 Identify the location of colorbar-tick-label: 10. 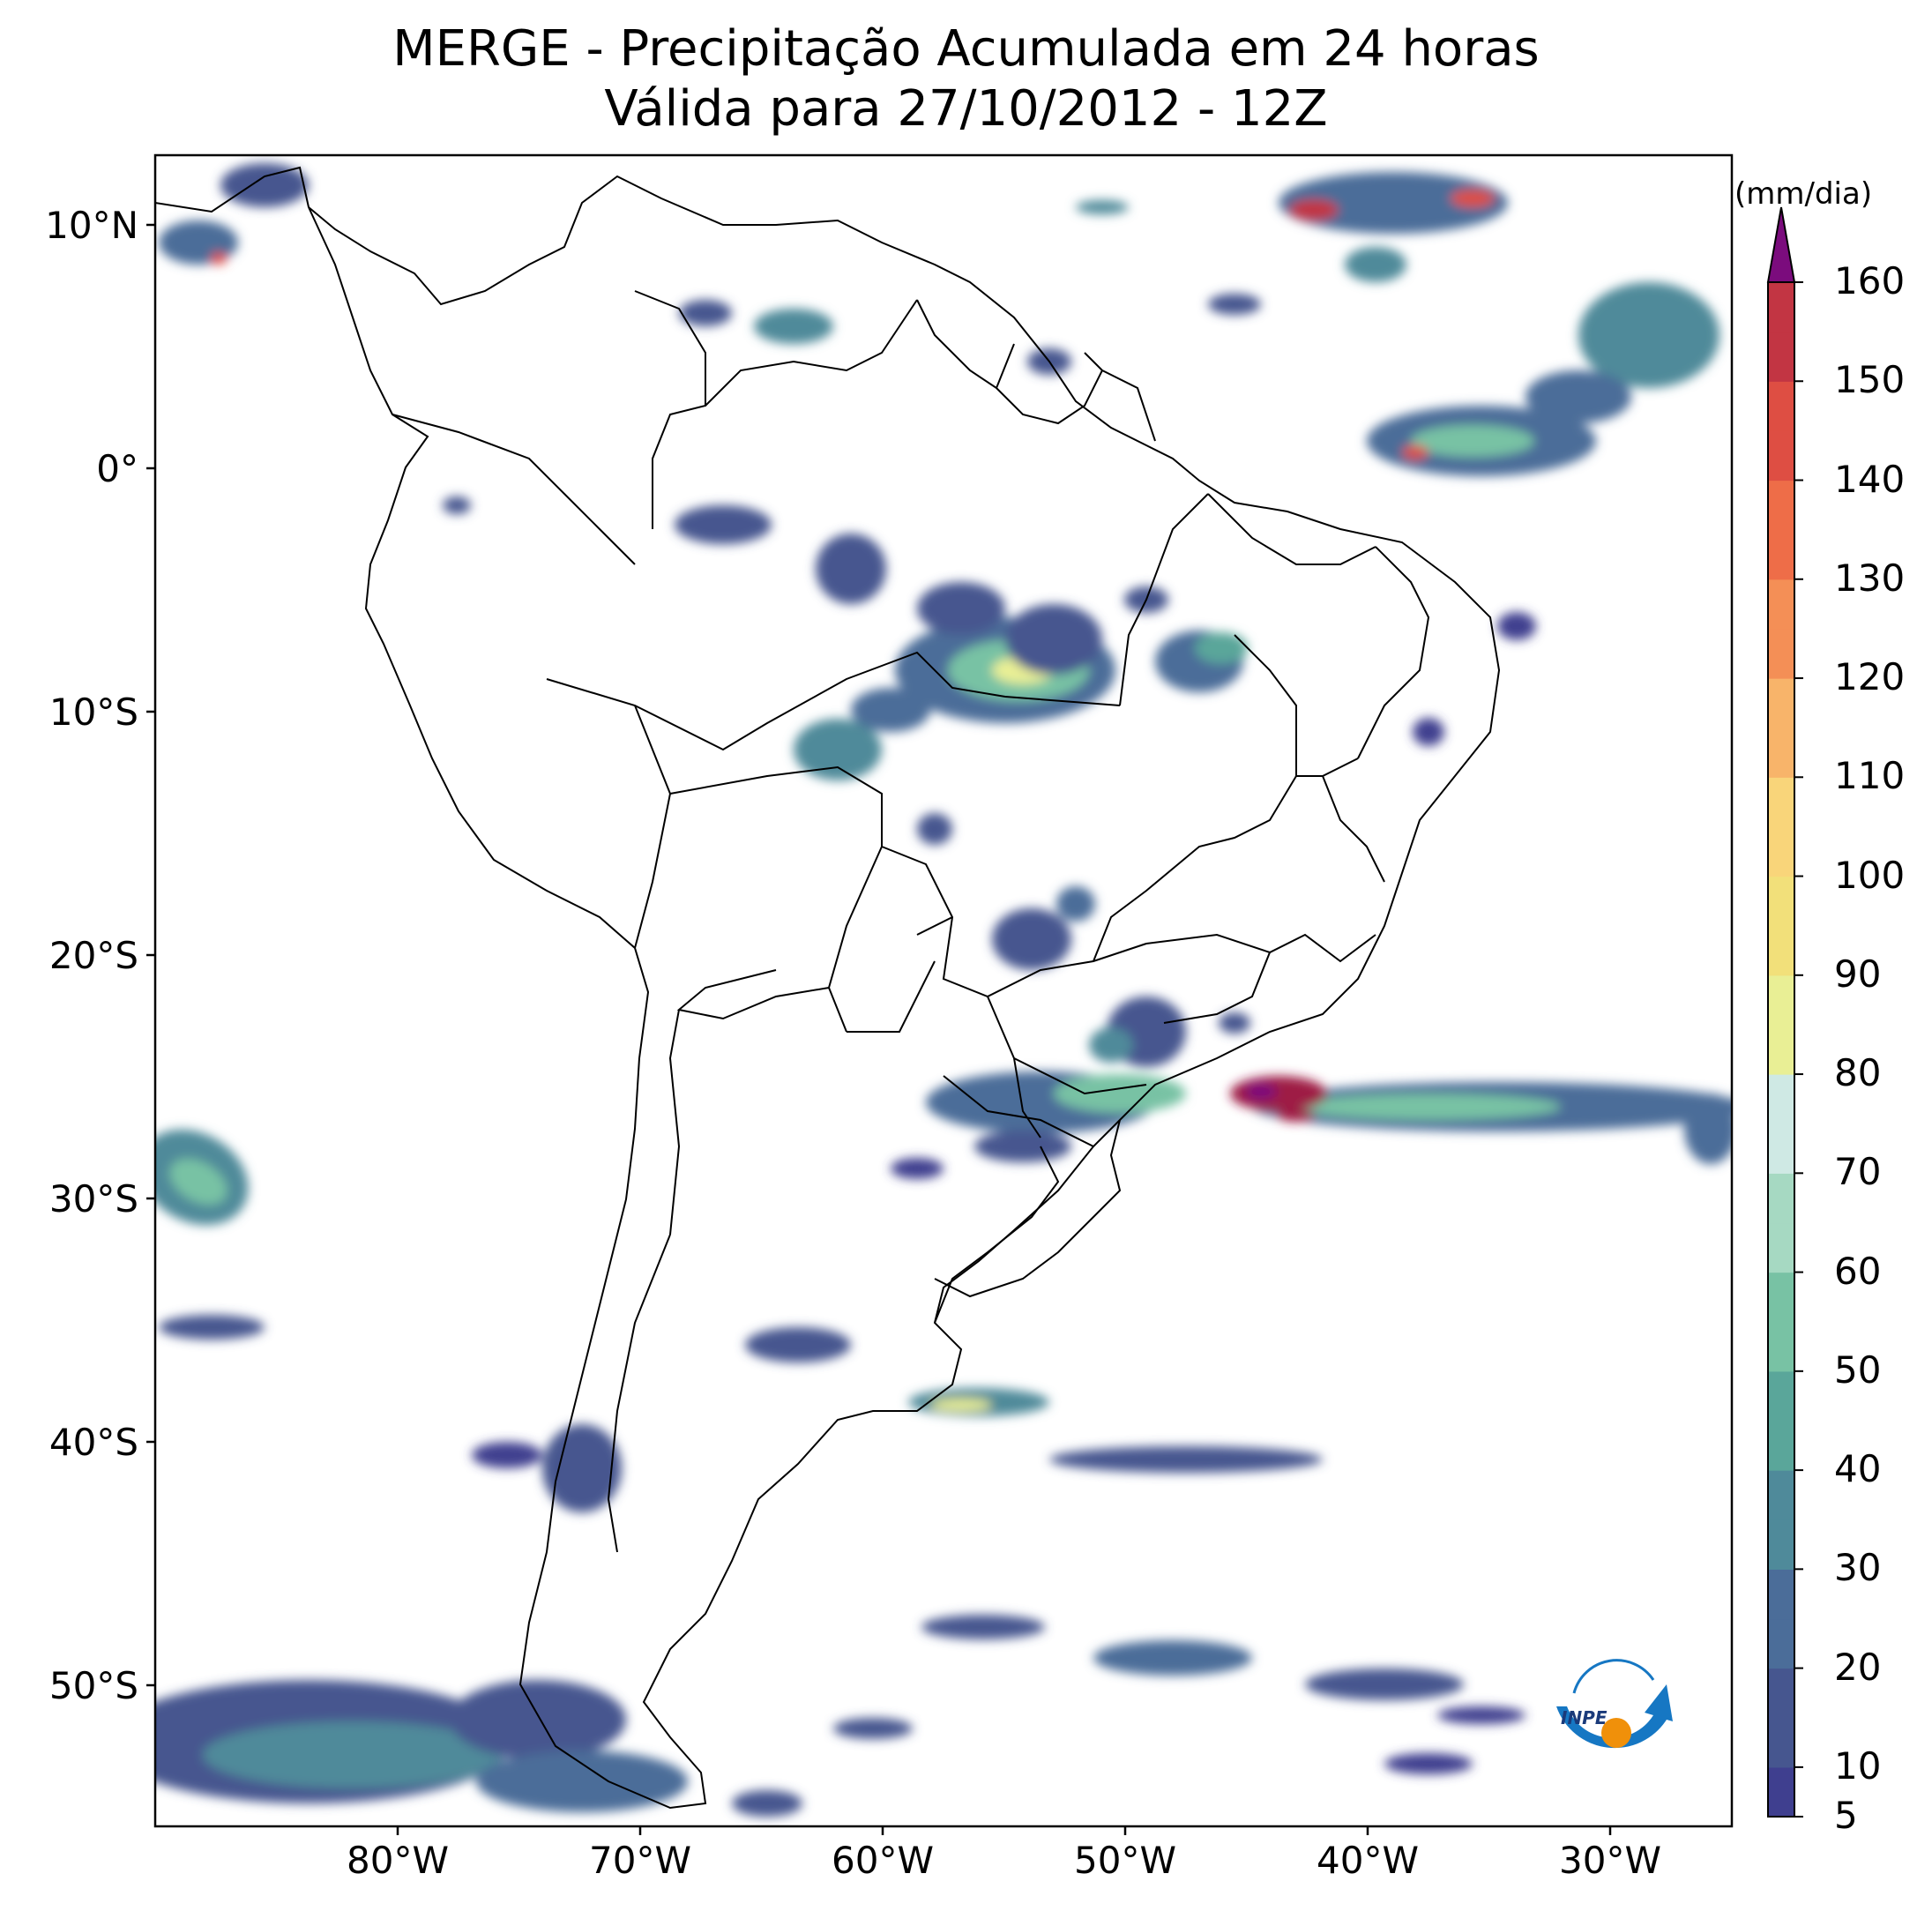
(1858, 1766).